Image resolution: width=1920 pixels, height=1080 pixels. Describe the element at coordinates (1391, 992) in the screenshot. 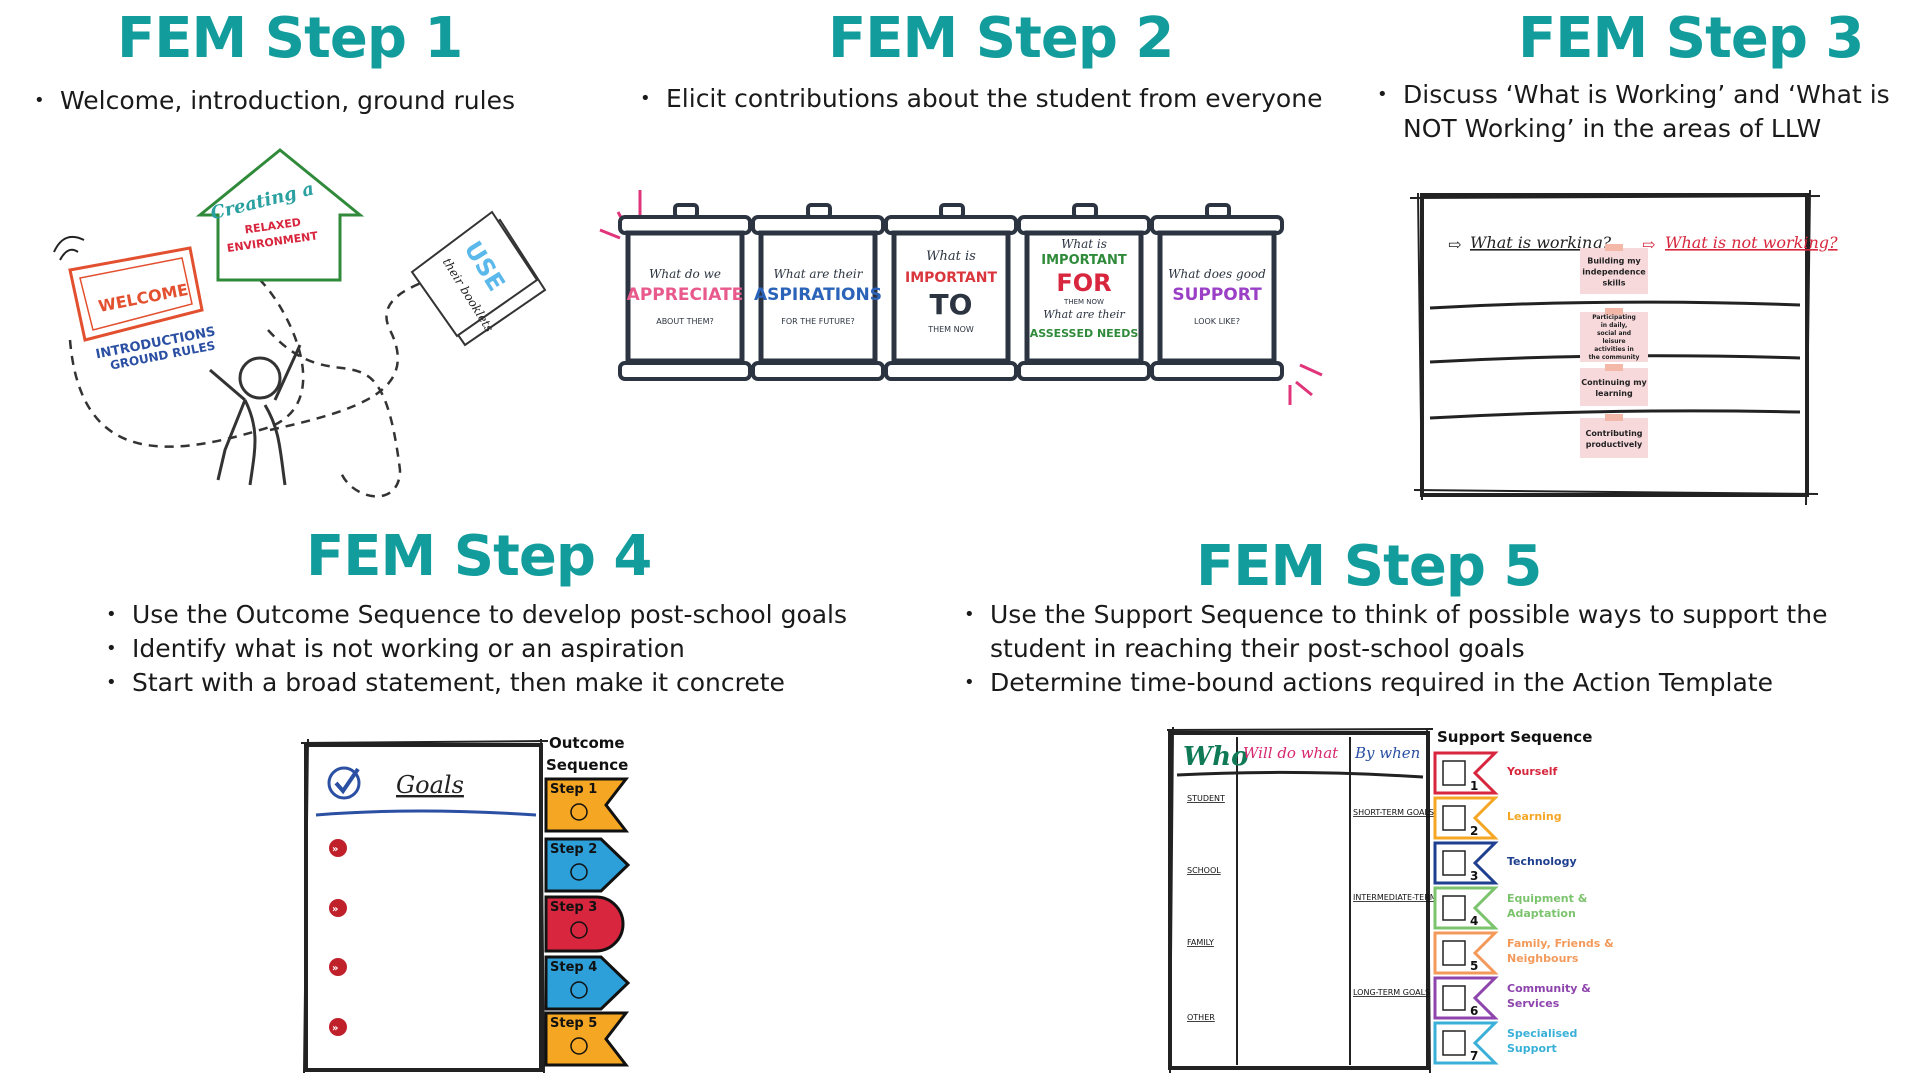

I see `long-term-goals: LONG-TERM GOALS` at that location.